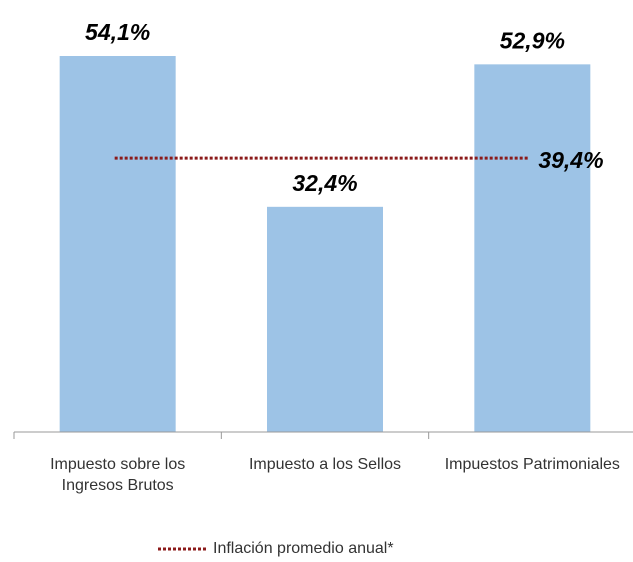 This screenshot has height=562, width=633. What do you see at coordinates (325, 464) in the screenshot?
I see `x-tick-label: Impuesto a los Sellos` at bounding box center [325, 464].